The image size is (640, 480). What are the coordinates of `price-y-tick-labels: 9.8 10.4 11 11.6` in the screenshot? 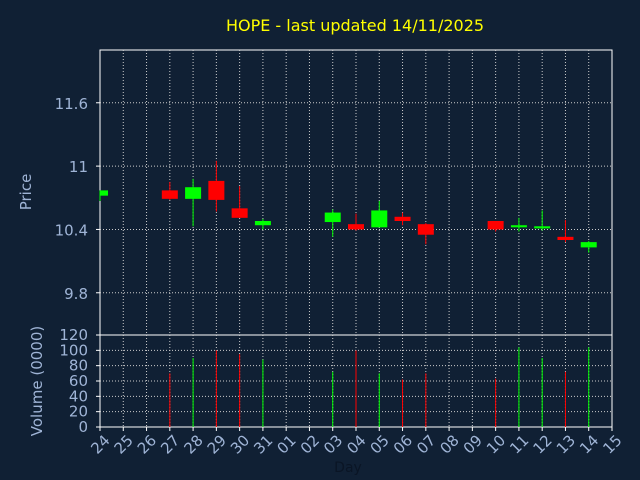 It's located at (77, 199).